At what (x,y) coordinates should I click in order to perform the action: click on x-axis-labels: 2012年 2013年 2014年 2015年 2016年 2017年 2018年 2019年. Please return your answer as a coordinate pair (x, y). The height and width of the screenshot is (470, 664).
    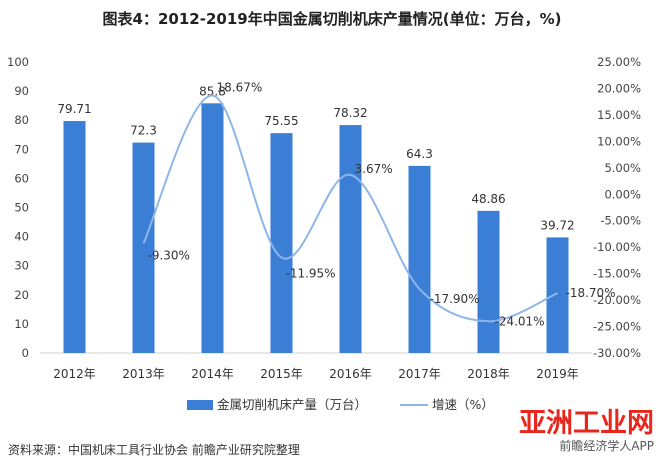
    Looking at the image, I should click on (316, 374).